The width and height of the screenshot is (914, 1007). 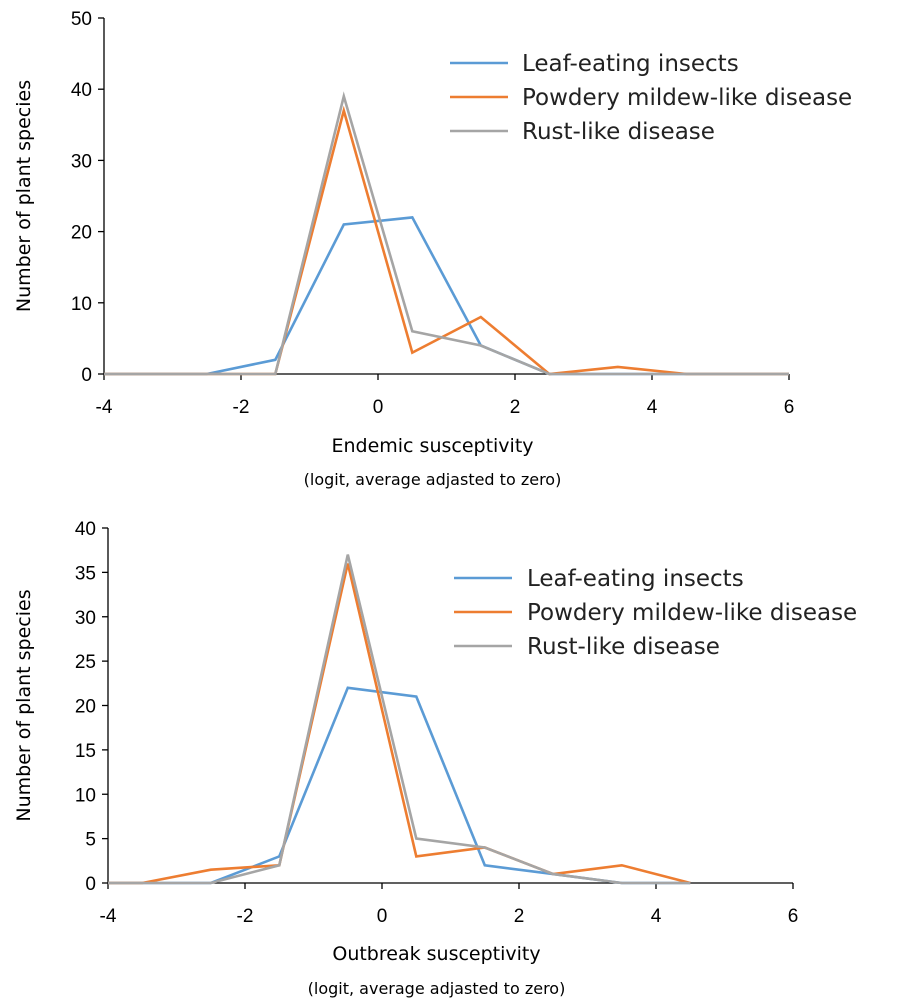 I want to click on y-tick-label: 50, so click(x=81, y=19).